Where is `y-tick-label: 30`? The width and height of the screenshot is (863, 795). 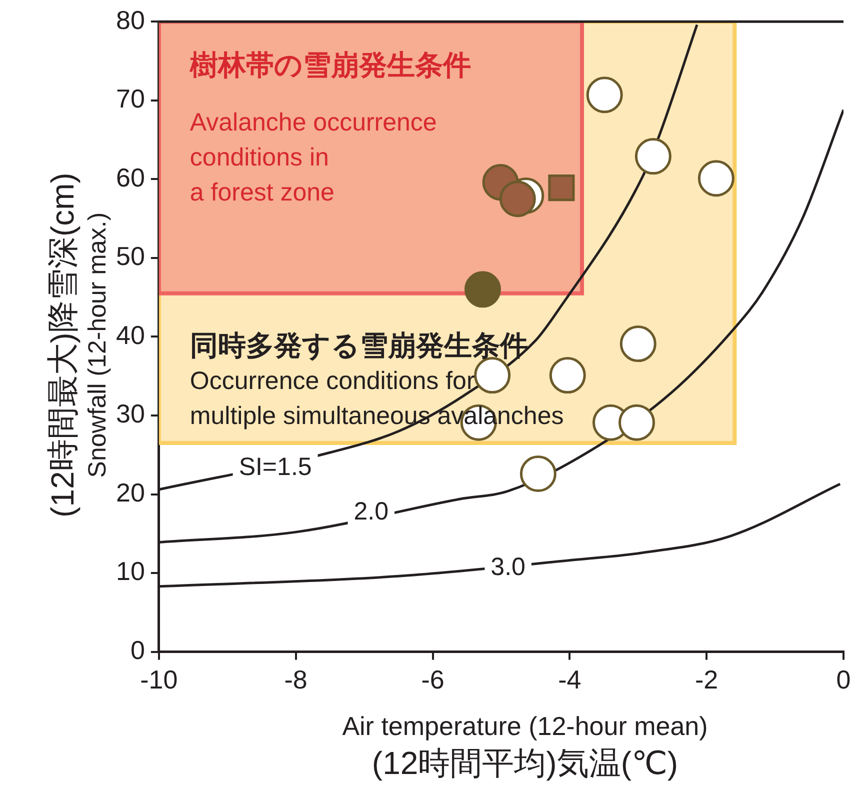 y-tick-label: 30 is located at coordinates (130, 413).